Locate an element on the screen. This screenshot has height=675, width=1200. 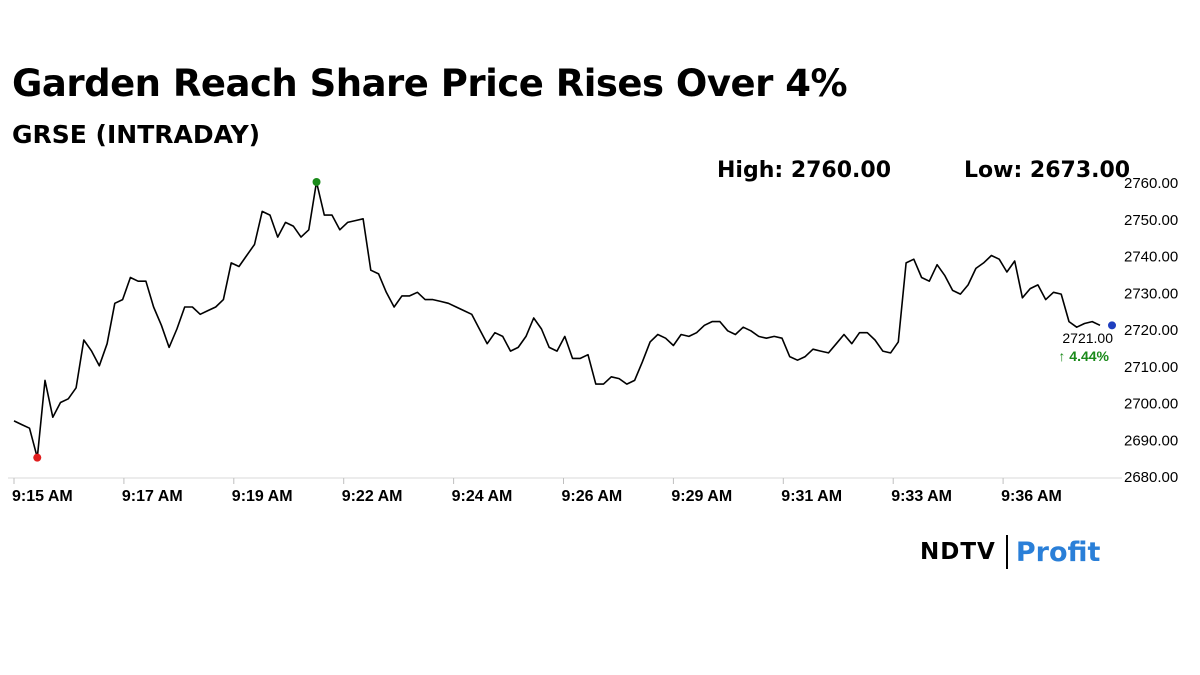
x-tick-label: 9:15 AM is located at coordinates (42, 496).